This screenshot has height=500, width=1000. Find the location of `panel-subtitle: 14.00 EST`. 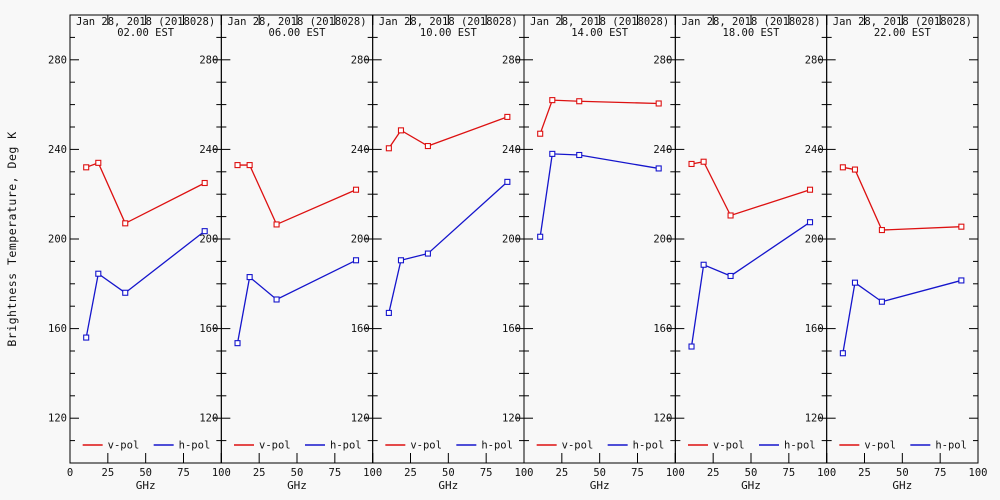

panel-subtitle: 14.00 EST is located at coordinates (600, 33).